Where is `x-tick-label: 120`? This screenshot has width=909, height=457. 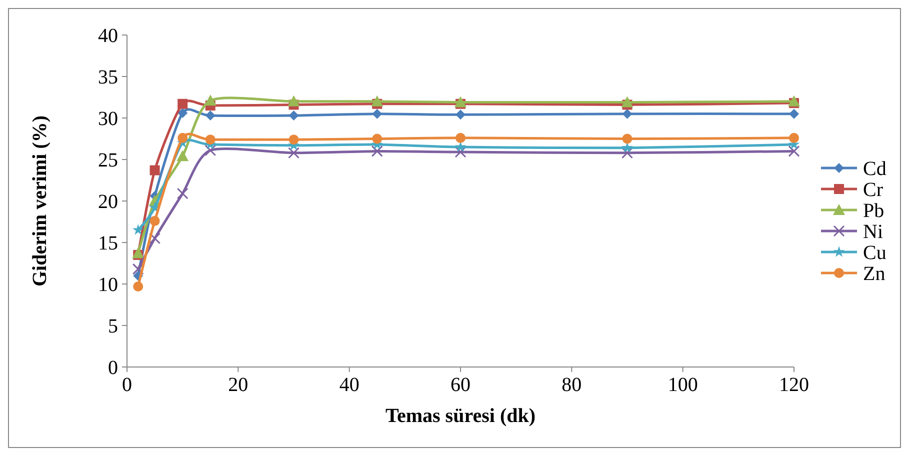 x-tick-label: 120 is located at coordinates (794, 385).